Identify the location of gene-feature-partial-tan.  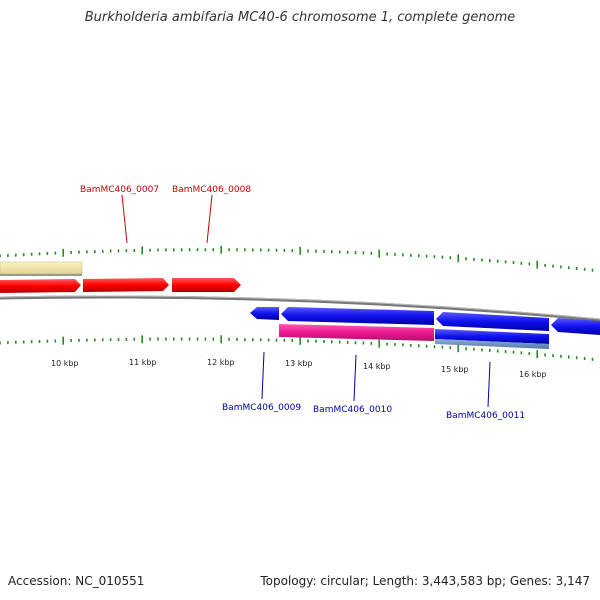
(41, 268).